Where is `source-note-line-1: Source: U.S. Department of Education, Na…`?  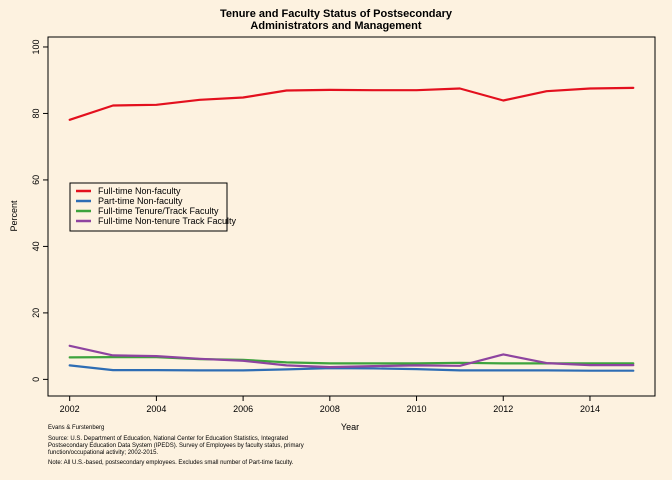
source-note-line-1: Source: U.S. Department of Education, Na… is located at coordinates (168, 439).